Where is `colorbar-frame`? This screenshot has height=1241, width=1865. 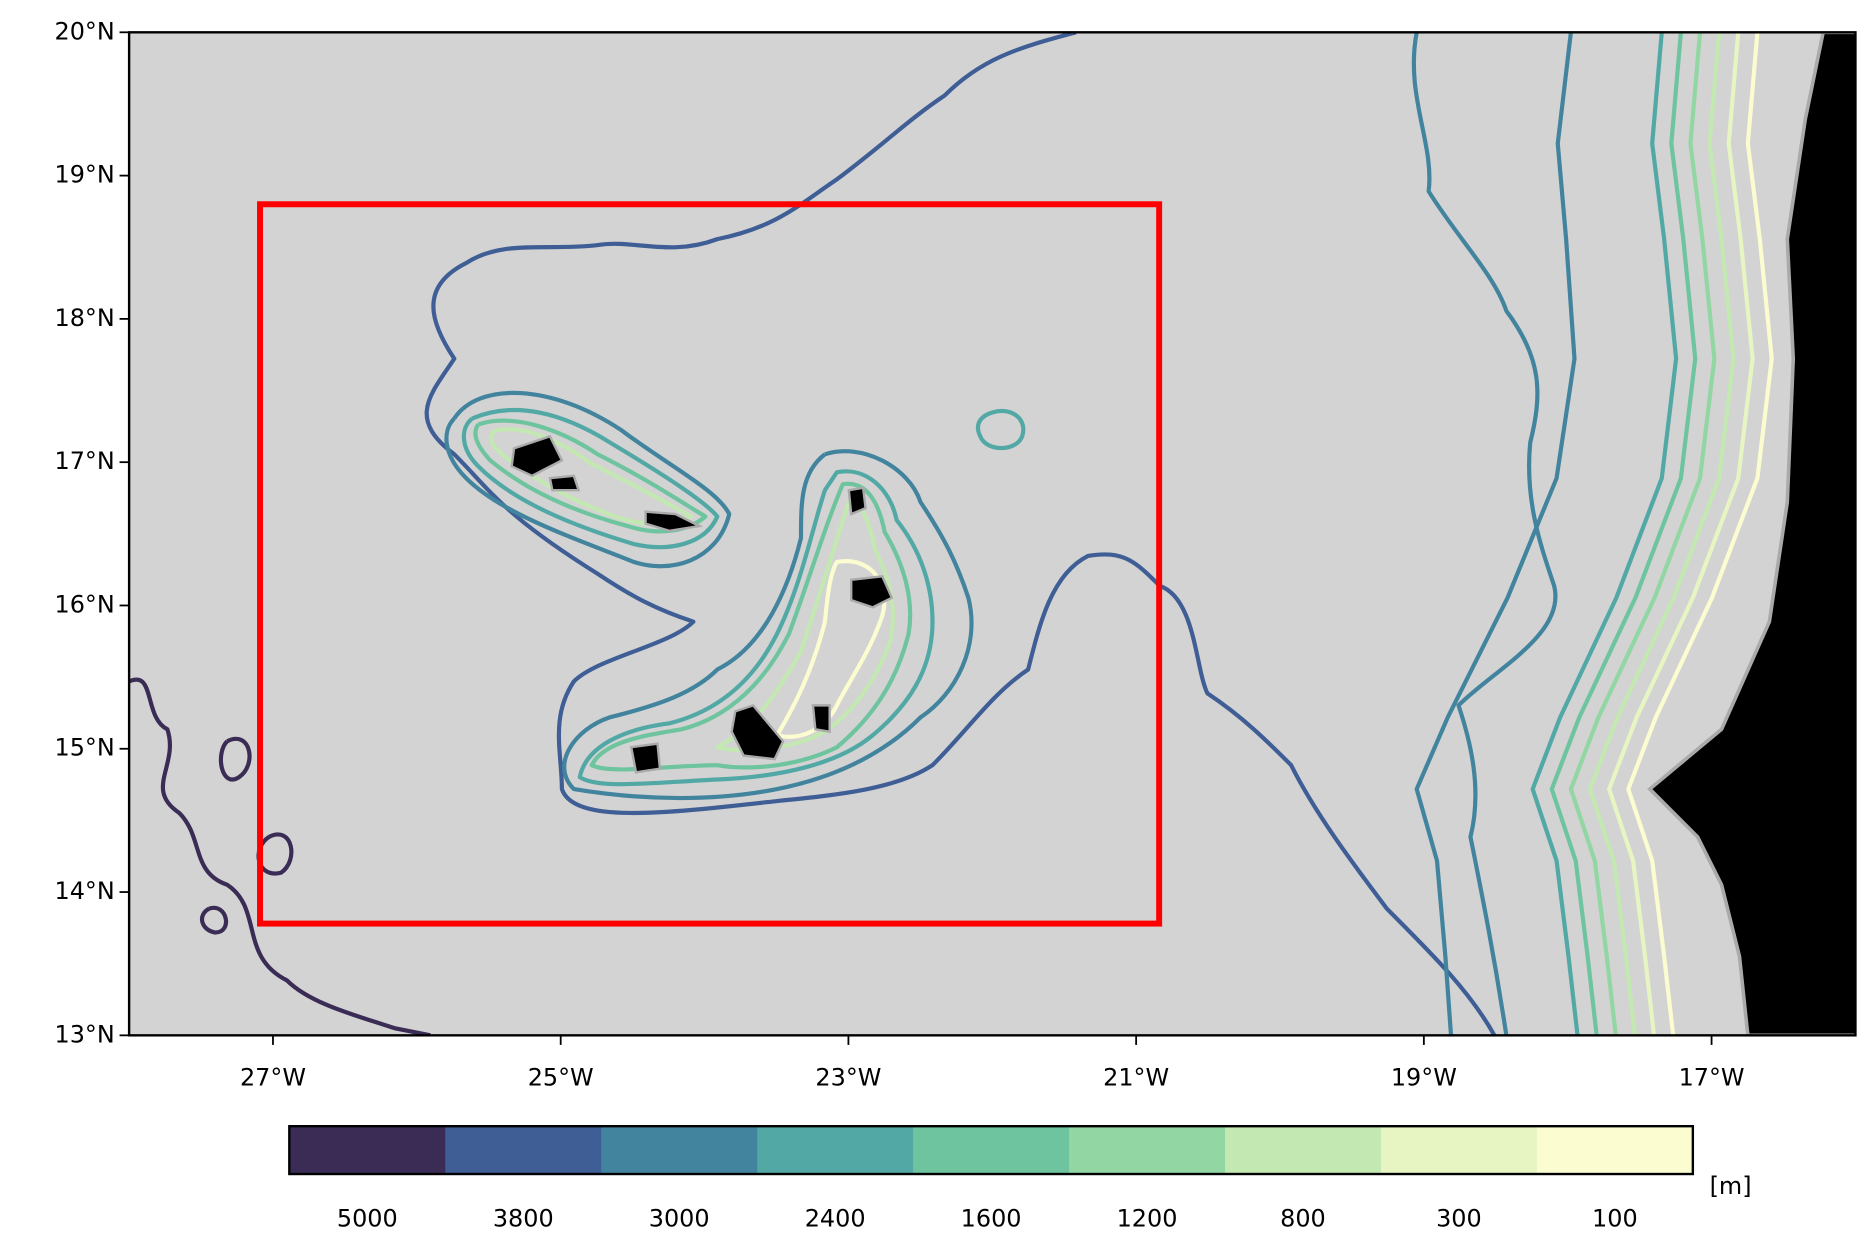 colorbar-frame is located at coordinates (991, 1150).